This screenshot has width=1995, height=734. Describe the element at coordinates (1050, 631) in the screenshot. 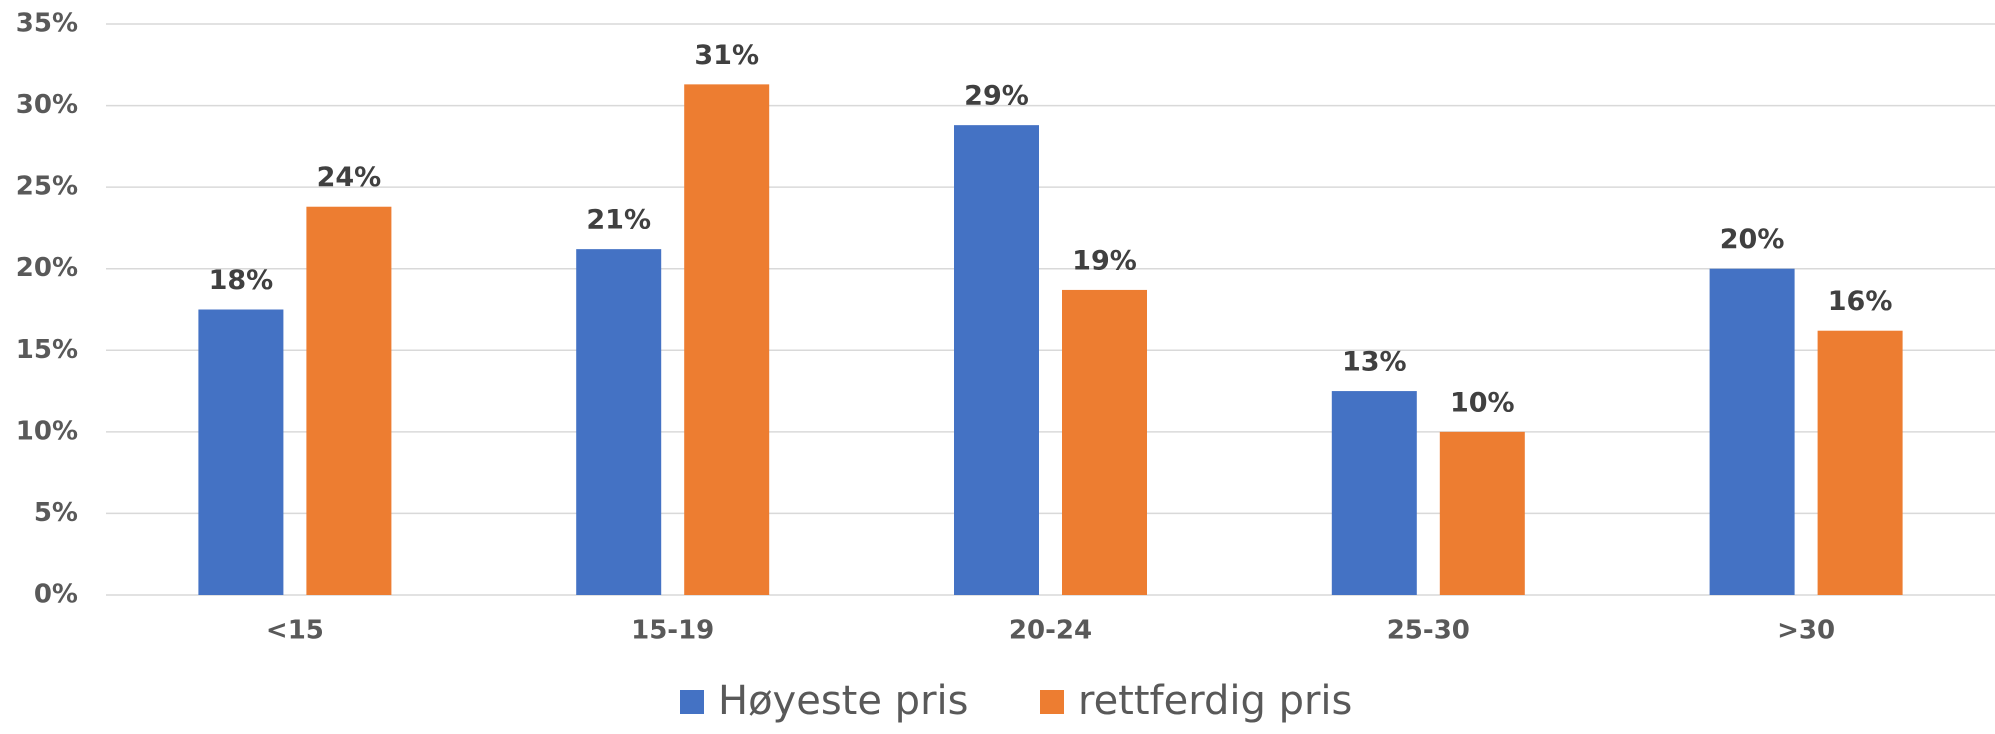

I see `x-tick-label: 20-24` at that location.